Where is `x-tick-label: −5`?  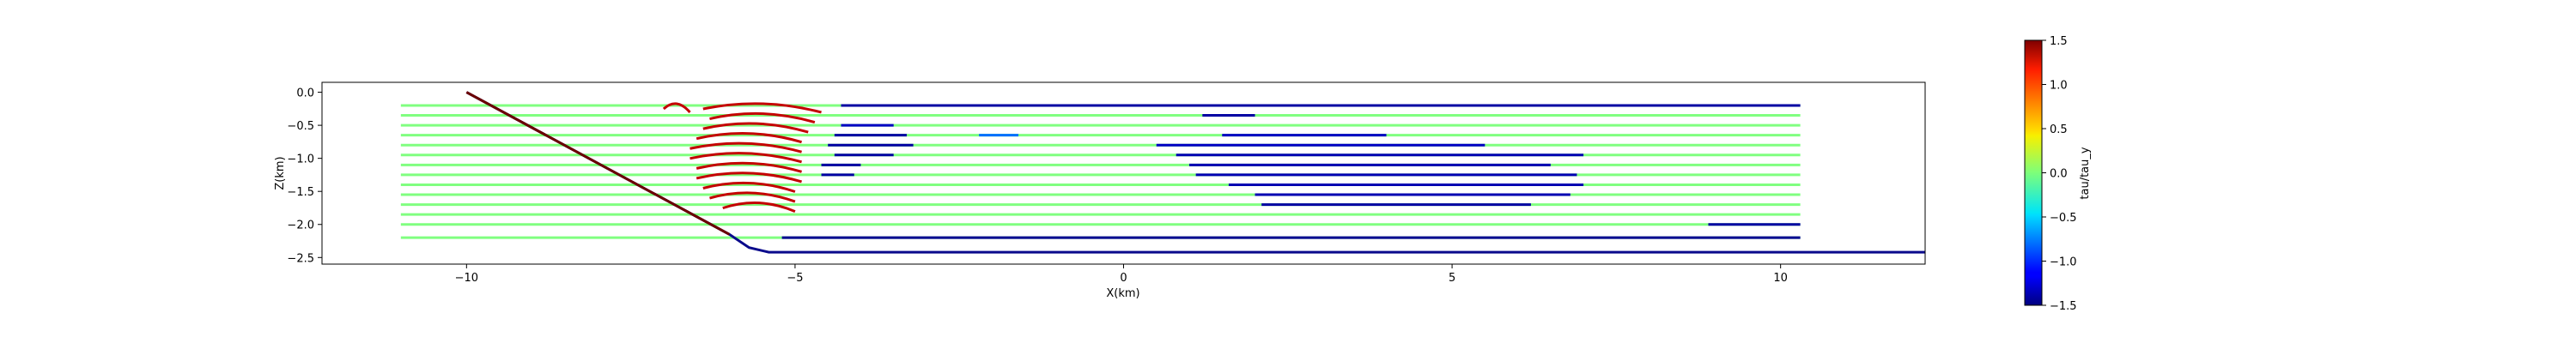
x-tick-label: −5 is located at coordinates (795, 279).